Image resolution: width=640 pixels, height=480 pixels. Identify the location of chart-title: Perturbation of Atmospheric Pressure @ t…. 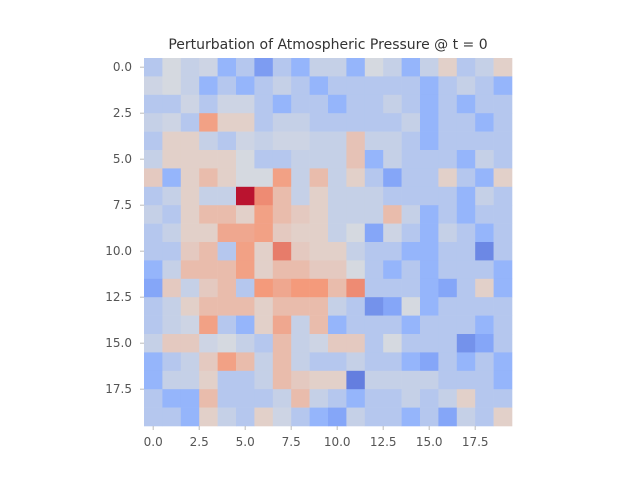
(327, 45).